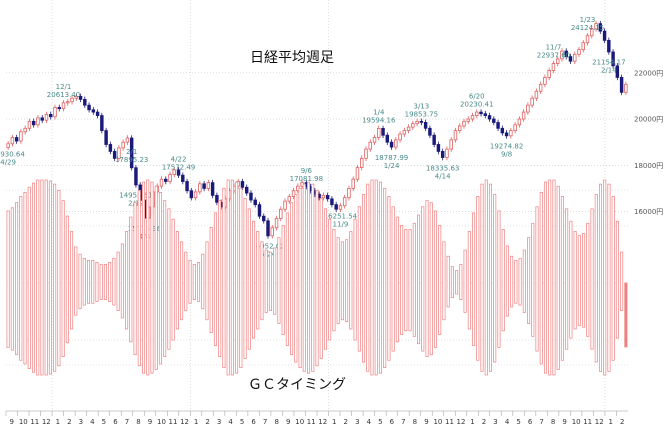 The height and width of the screenshot is (433, 669). I want to click on annotation-date: 2/1, so click(131, 152).